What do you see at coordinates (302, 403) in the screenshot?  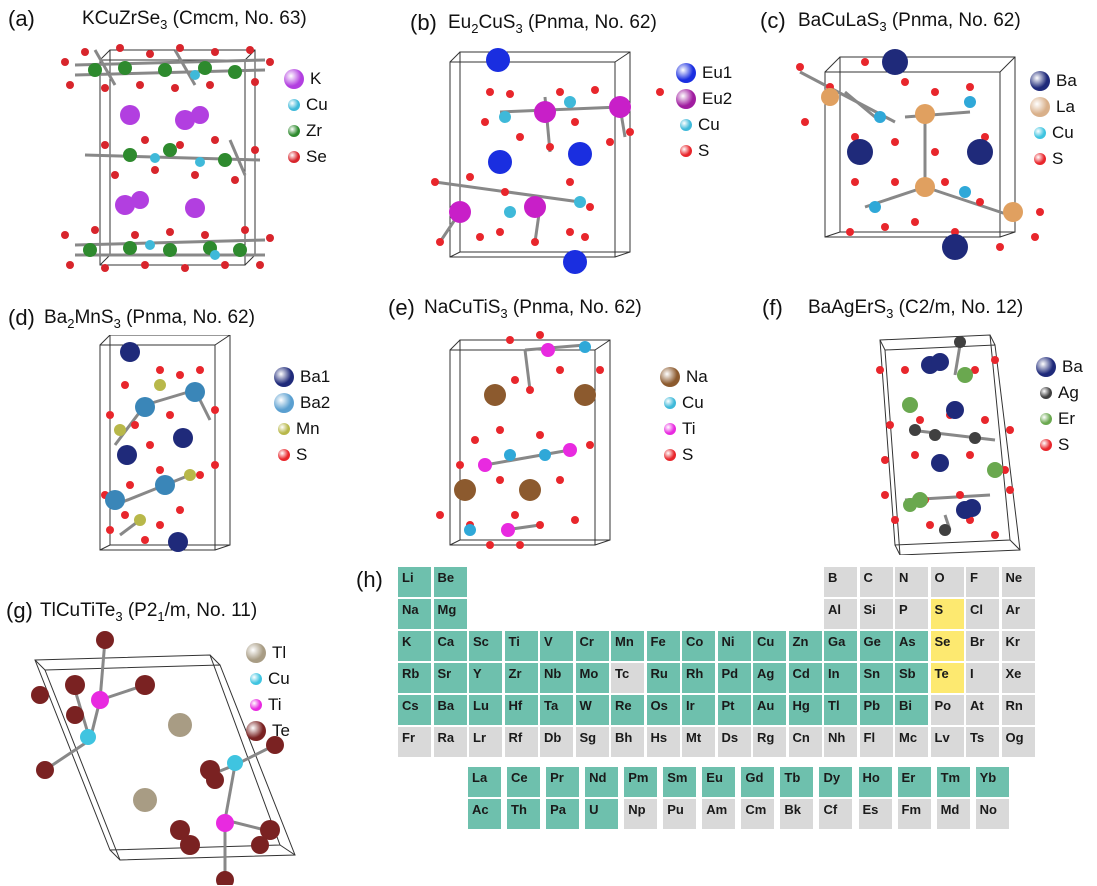 I see `legend-item: Ba2` at bounding box center [302, 403].